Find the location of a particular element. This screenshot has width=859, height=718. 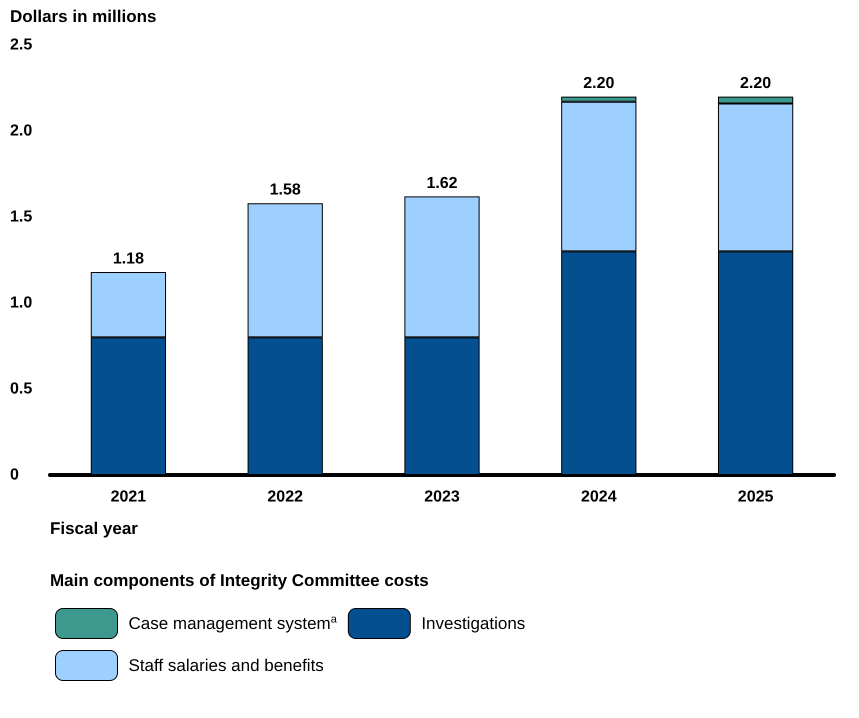

x-tick-label: 2024 is located at coordinates (599, 497).